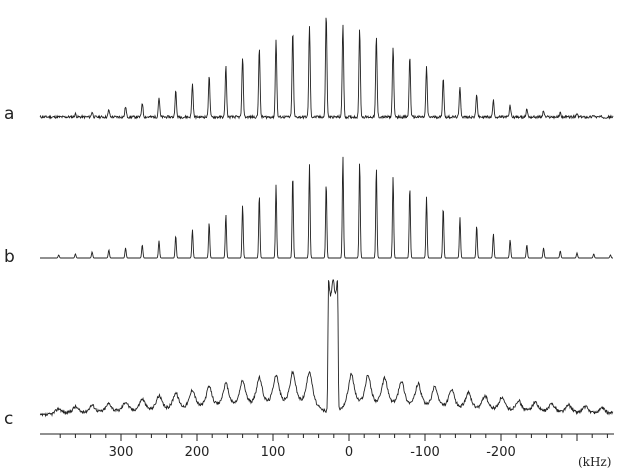  Describe the element at coordinates (9, 257) in the screenshot. I see `panel-label-b: b` at that location.